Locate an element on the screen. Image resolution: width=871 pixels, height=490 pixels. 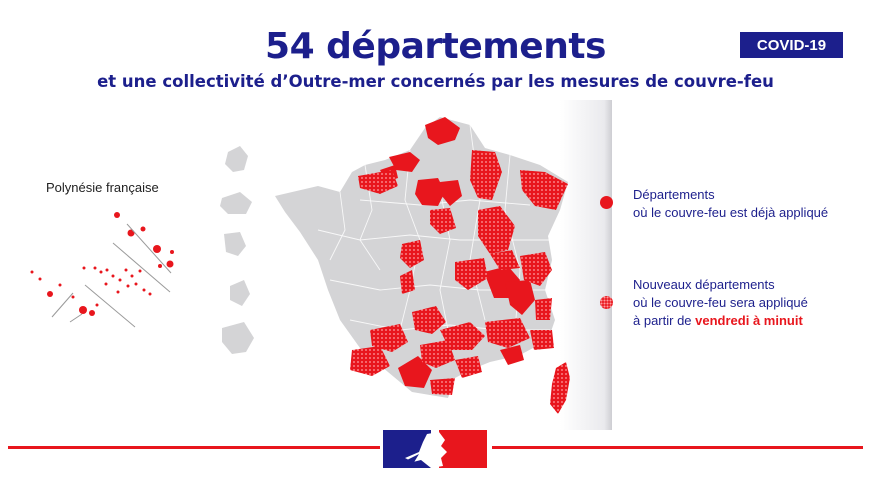
legend-new-line1: Nouveaux départements is located at coordinates (704, 284).